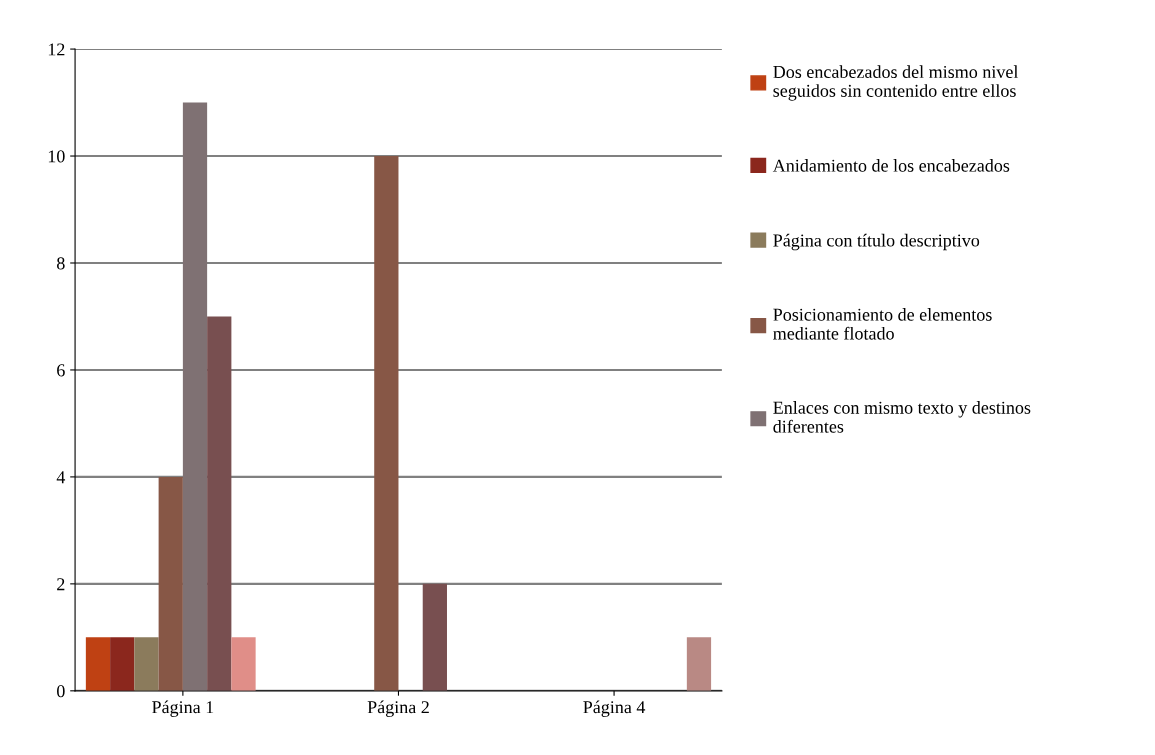  What do you see at coordinates (61, 584) in the screenshot?
I see `y-tick-label: 2` at bounding box center [61, 584].